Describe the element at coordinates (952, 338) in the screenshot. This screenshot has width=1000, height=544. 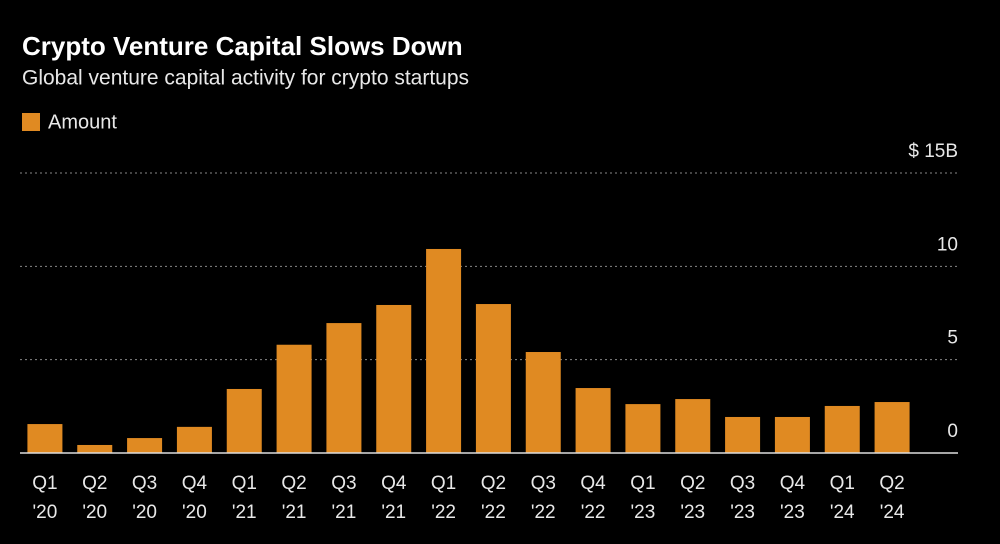
I see `y-tick-label: 5` at that location.